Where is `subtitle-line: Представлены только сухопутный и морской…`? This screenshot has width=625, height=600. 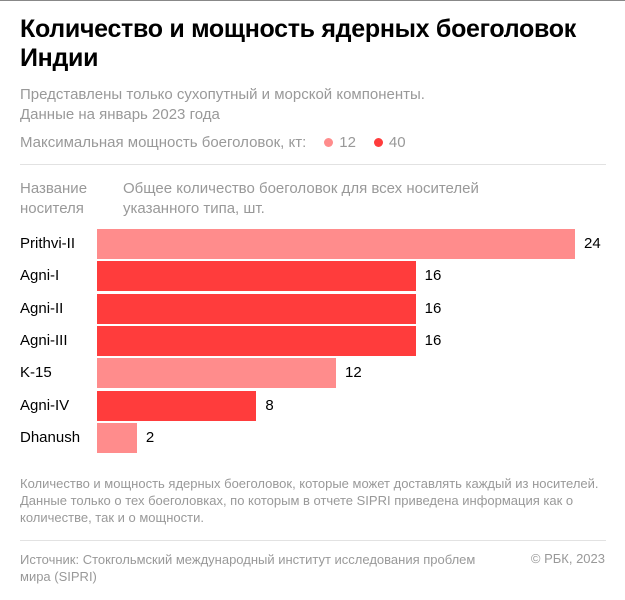
subtitle-line: Представлены только сухопутный и морской… is located at coordinates (222, 94).